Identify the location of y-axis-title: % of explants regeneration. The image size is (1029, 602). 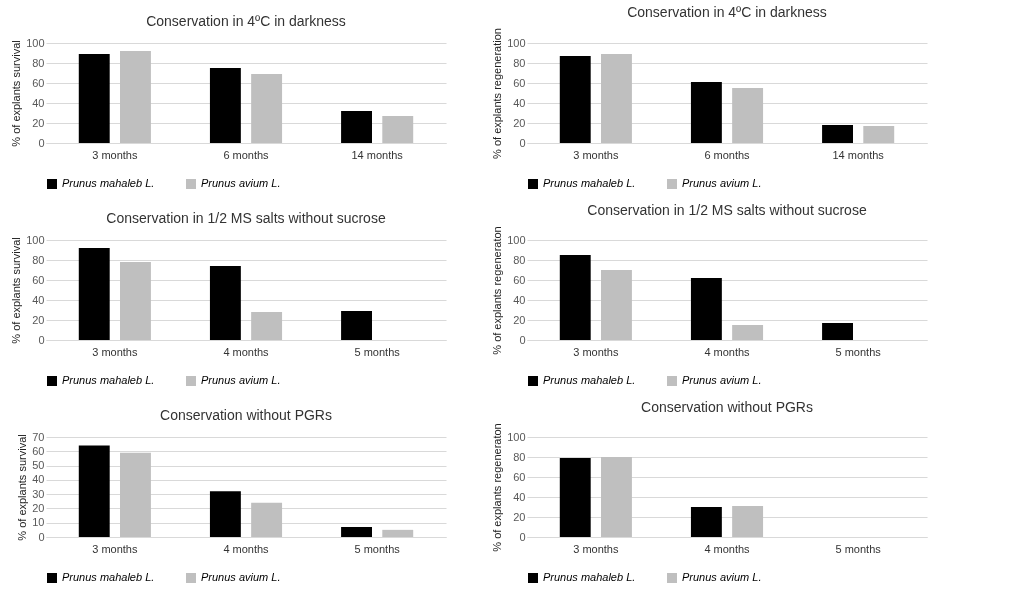
(497, 93).